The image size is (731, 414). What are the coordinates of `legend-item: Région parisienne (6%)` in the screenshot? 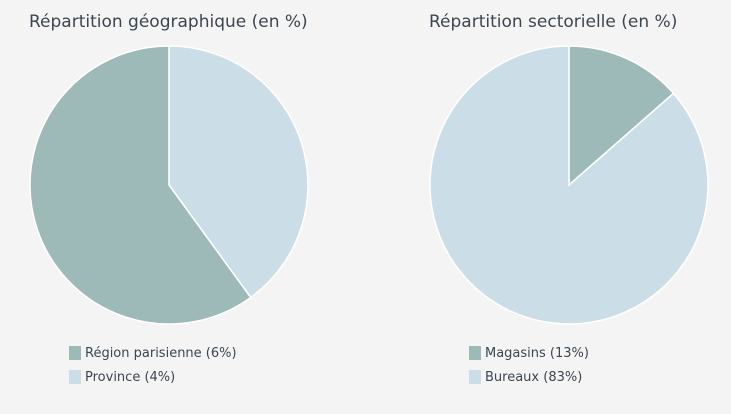 It's located at (153, 353).